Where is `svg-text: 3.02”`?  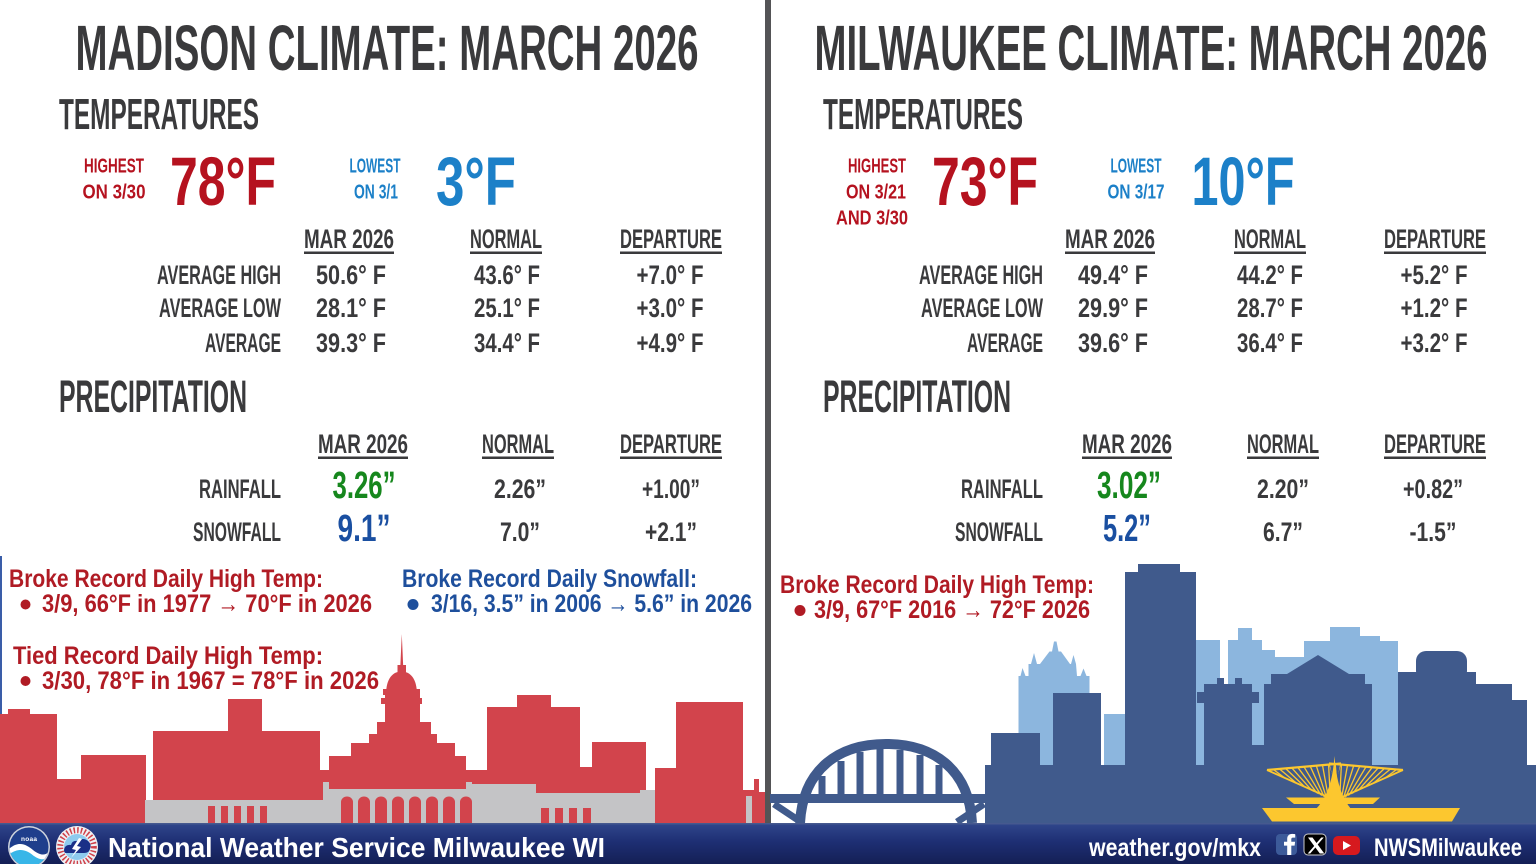
svg-text: 3.02” is located at coordinates (1129, 486).